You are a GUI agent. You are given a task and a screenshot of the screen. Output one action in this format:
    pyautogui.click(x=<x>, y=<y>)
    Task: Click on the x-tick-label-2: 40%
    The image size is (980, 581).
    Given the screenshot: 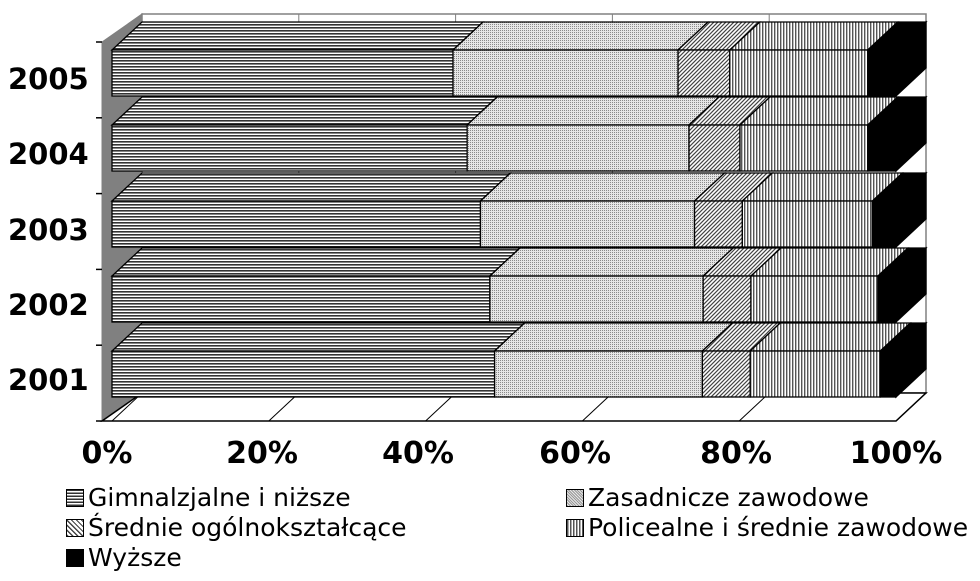 What is the action you would take?
    pyautogui.click(x=418, y=453)
    